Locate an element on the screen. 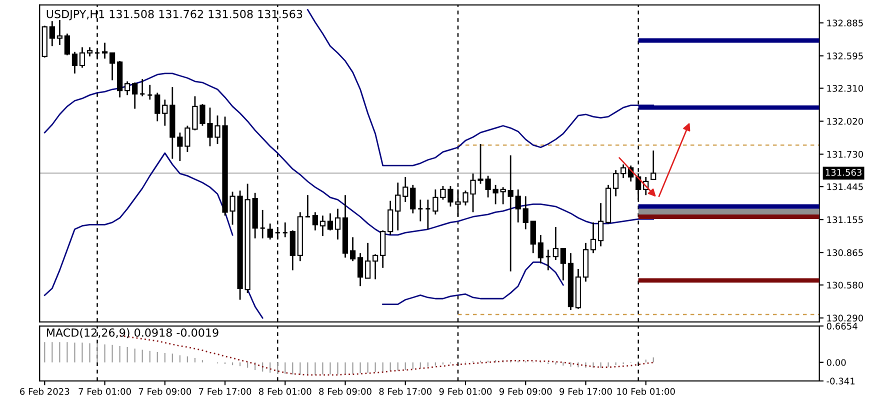 This screenshot has height=407, width=881. y-tick-label: 0.6654 is located at coordinates (842, 326).